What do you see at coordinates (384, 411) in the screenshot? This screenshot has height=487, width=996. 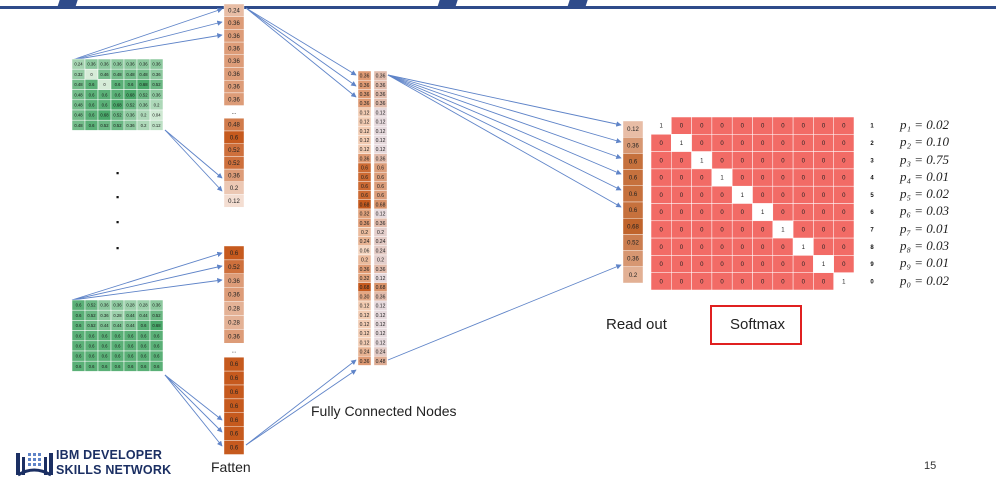 I see `fully-connected-label: Fully Connected Nodes` at bounding box center [384, 411].